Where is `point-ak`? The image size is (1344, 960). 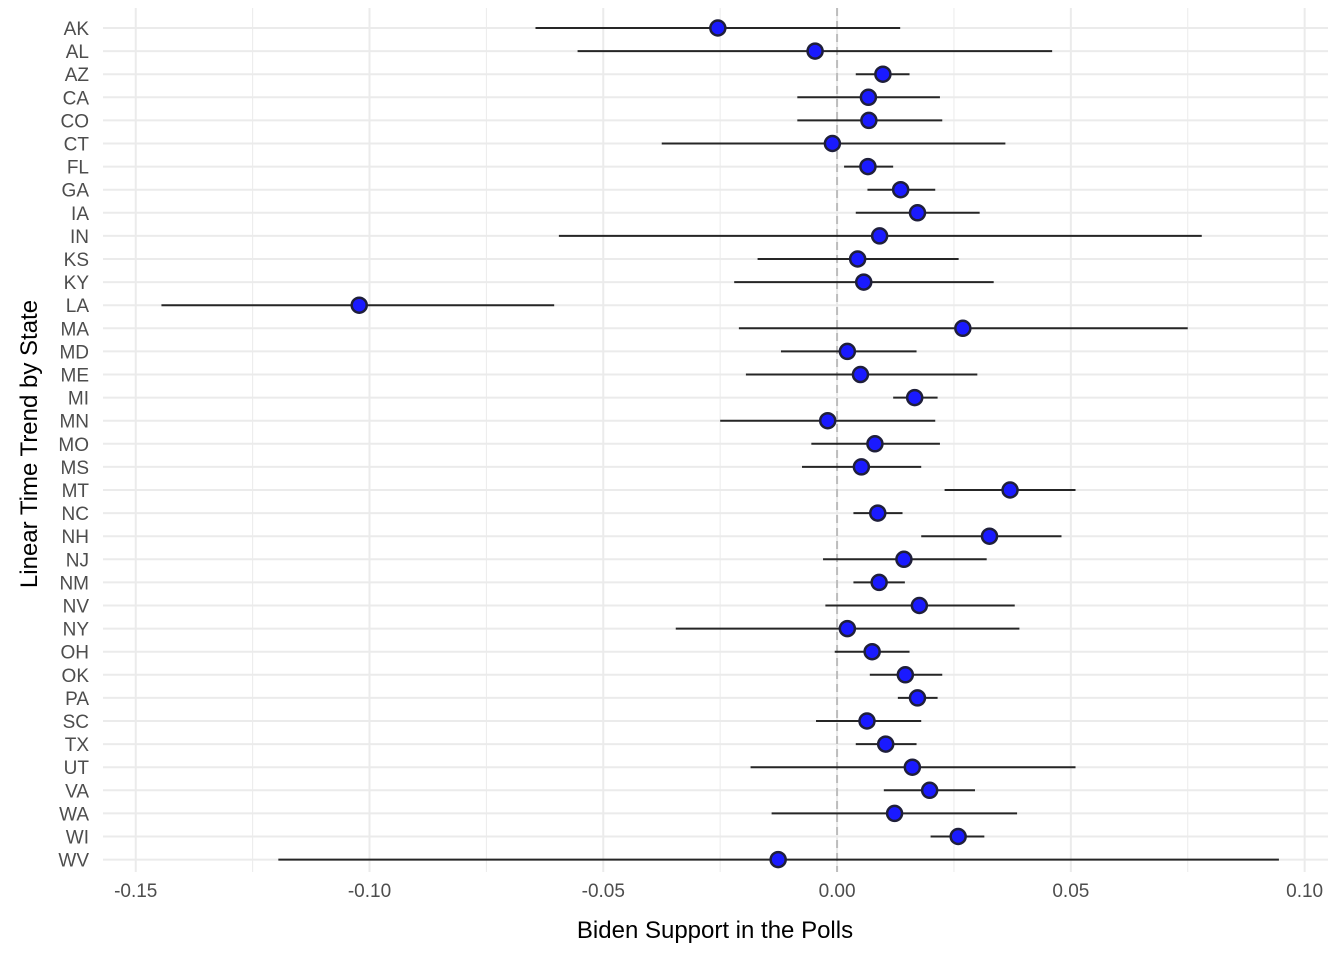 point-ak is located at coordinates (718, 28).